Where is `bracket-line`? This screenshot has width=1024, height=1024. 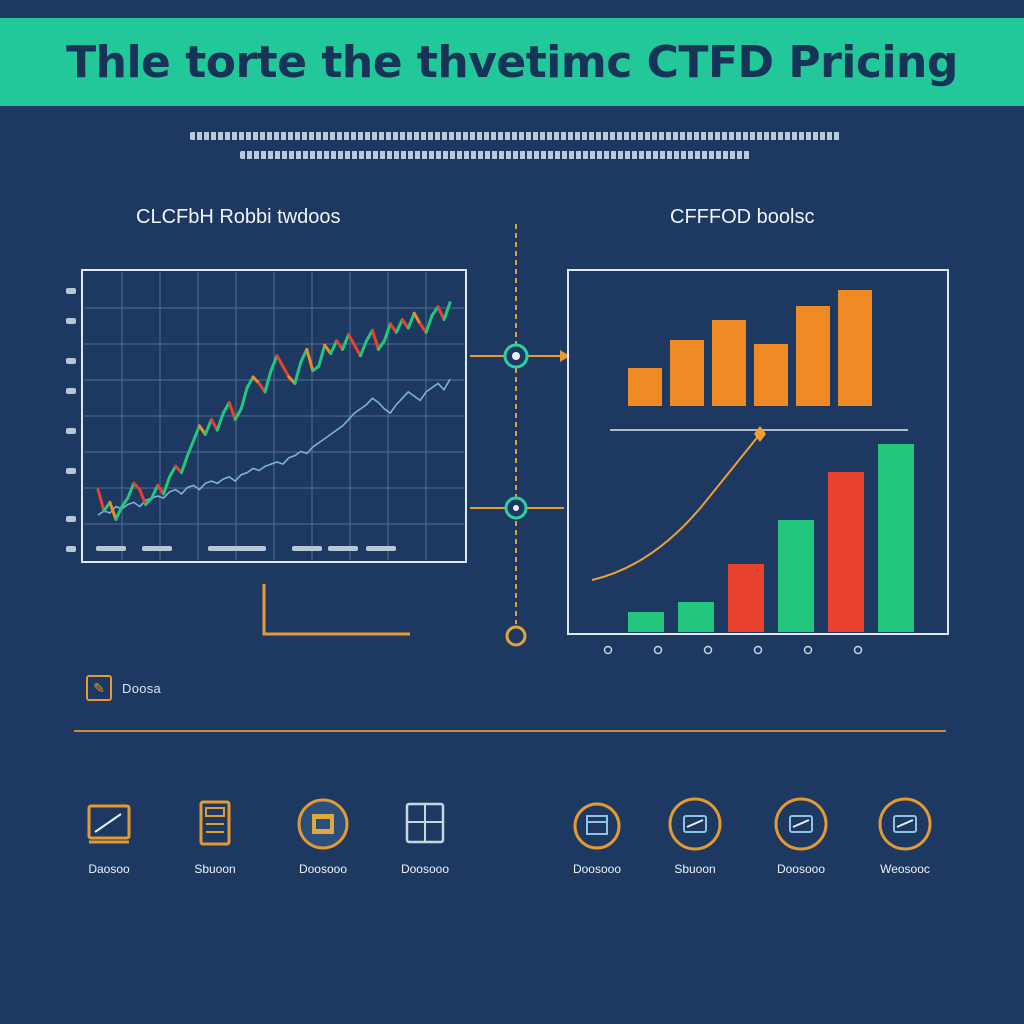
bracket-line is located at coordinates (336, 610).